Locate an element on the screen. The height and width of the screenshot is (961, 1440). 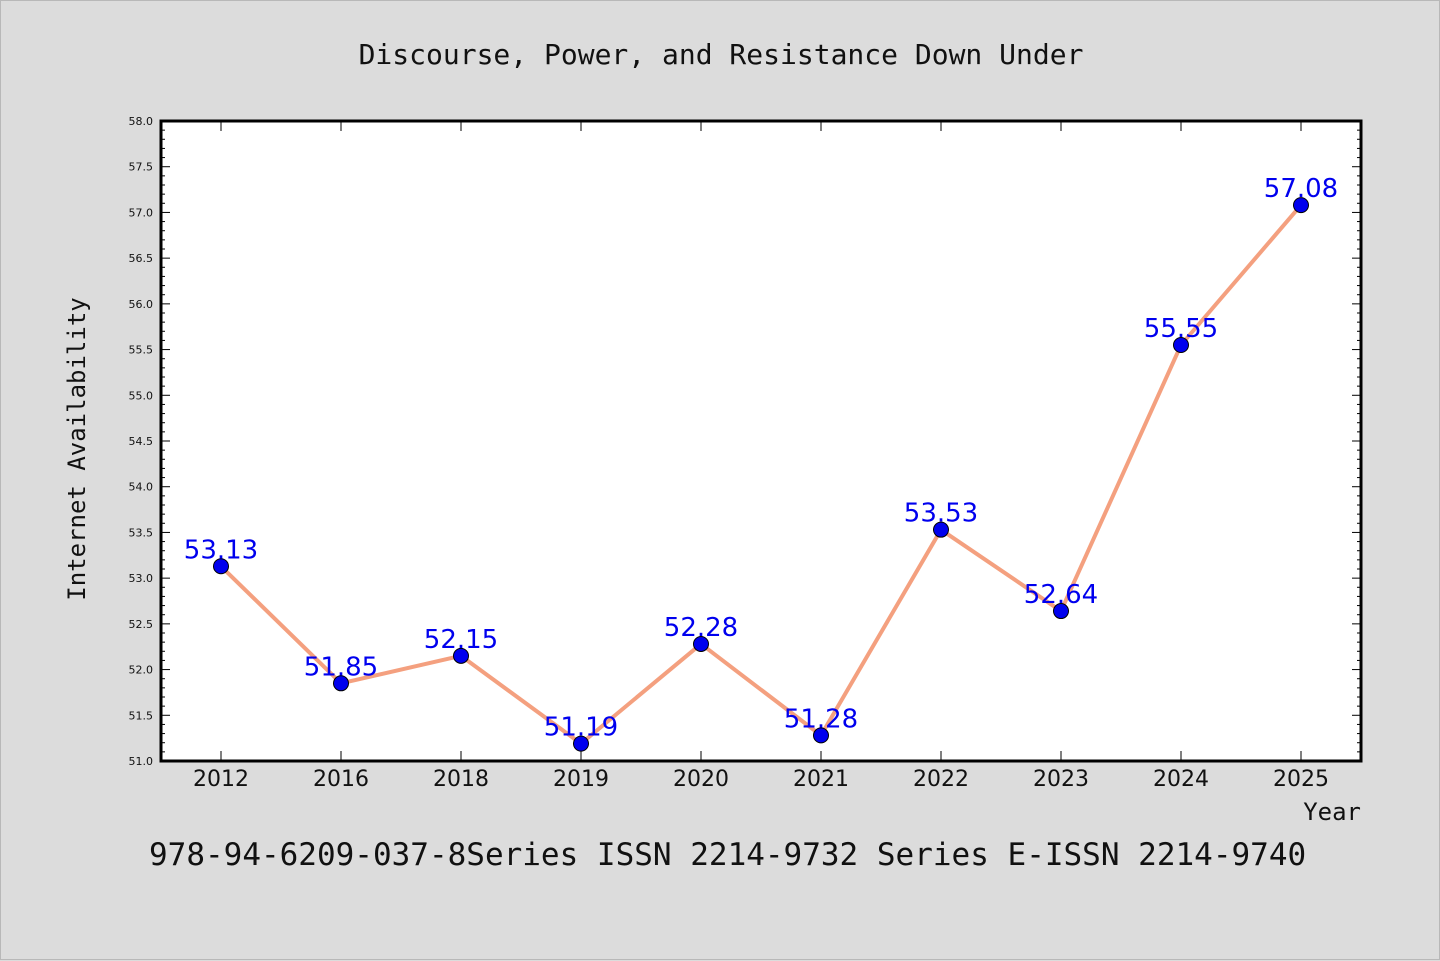
data-label: 51.85 is located at coordinates (341, 667).